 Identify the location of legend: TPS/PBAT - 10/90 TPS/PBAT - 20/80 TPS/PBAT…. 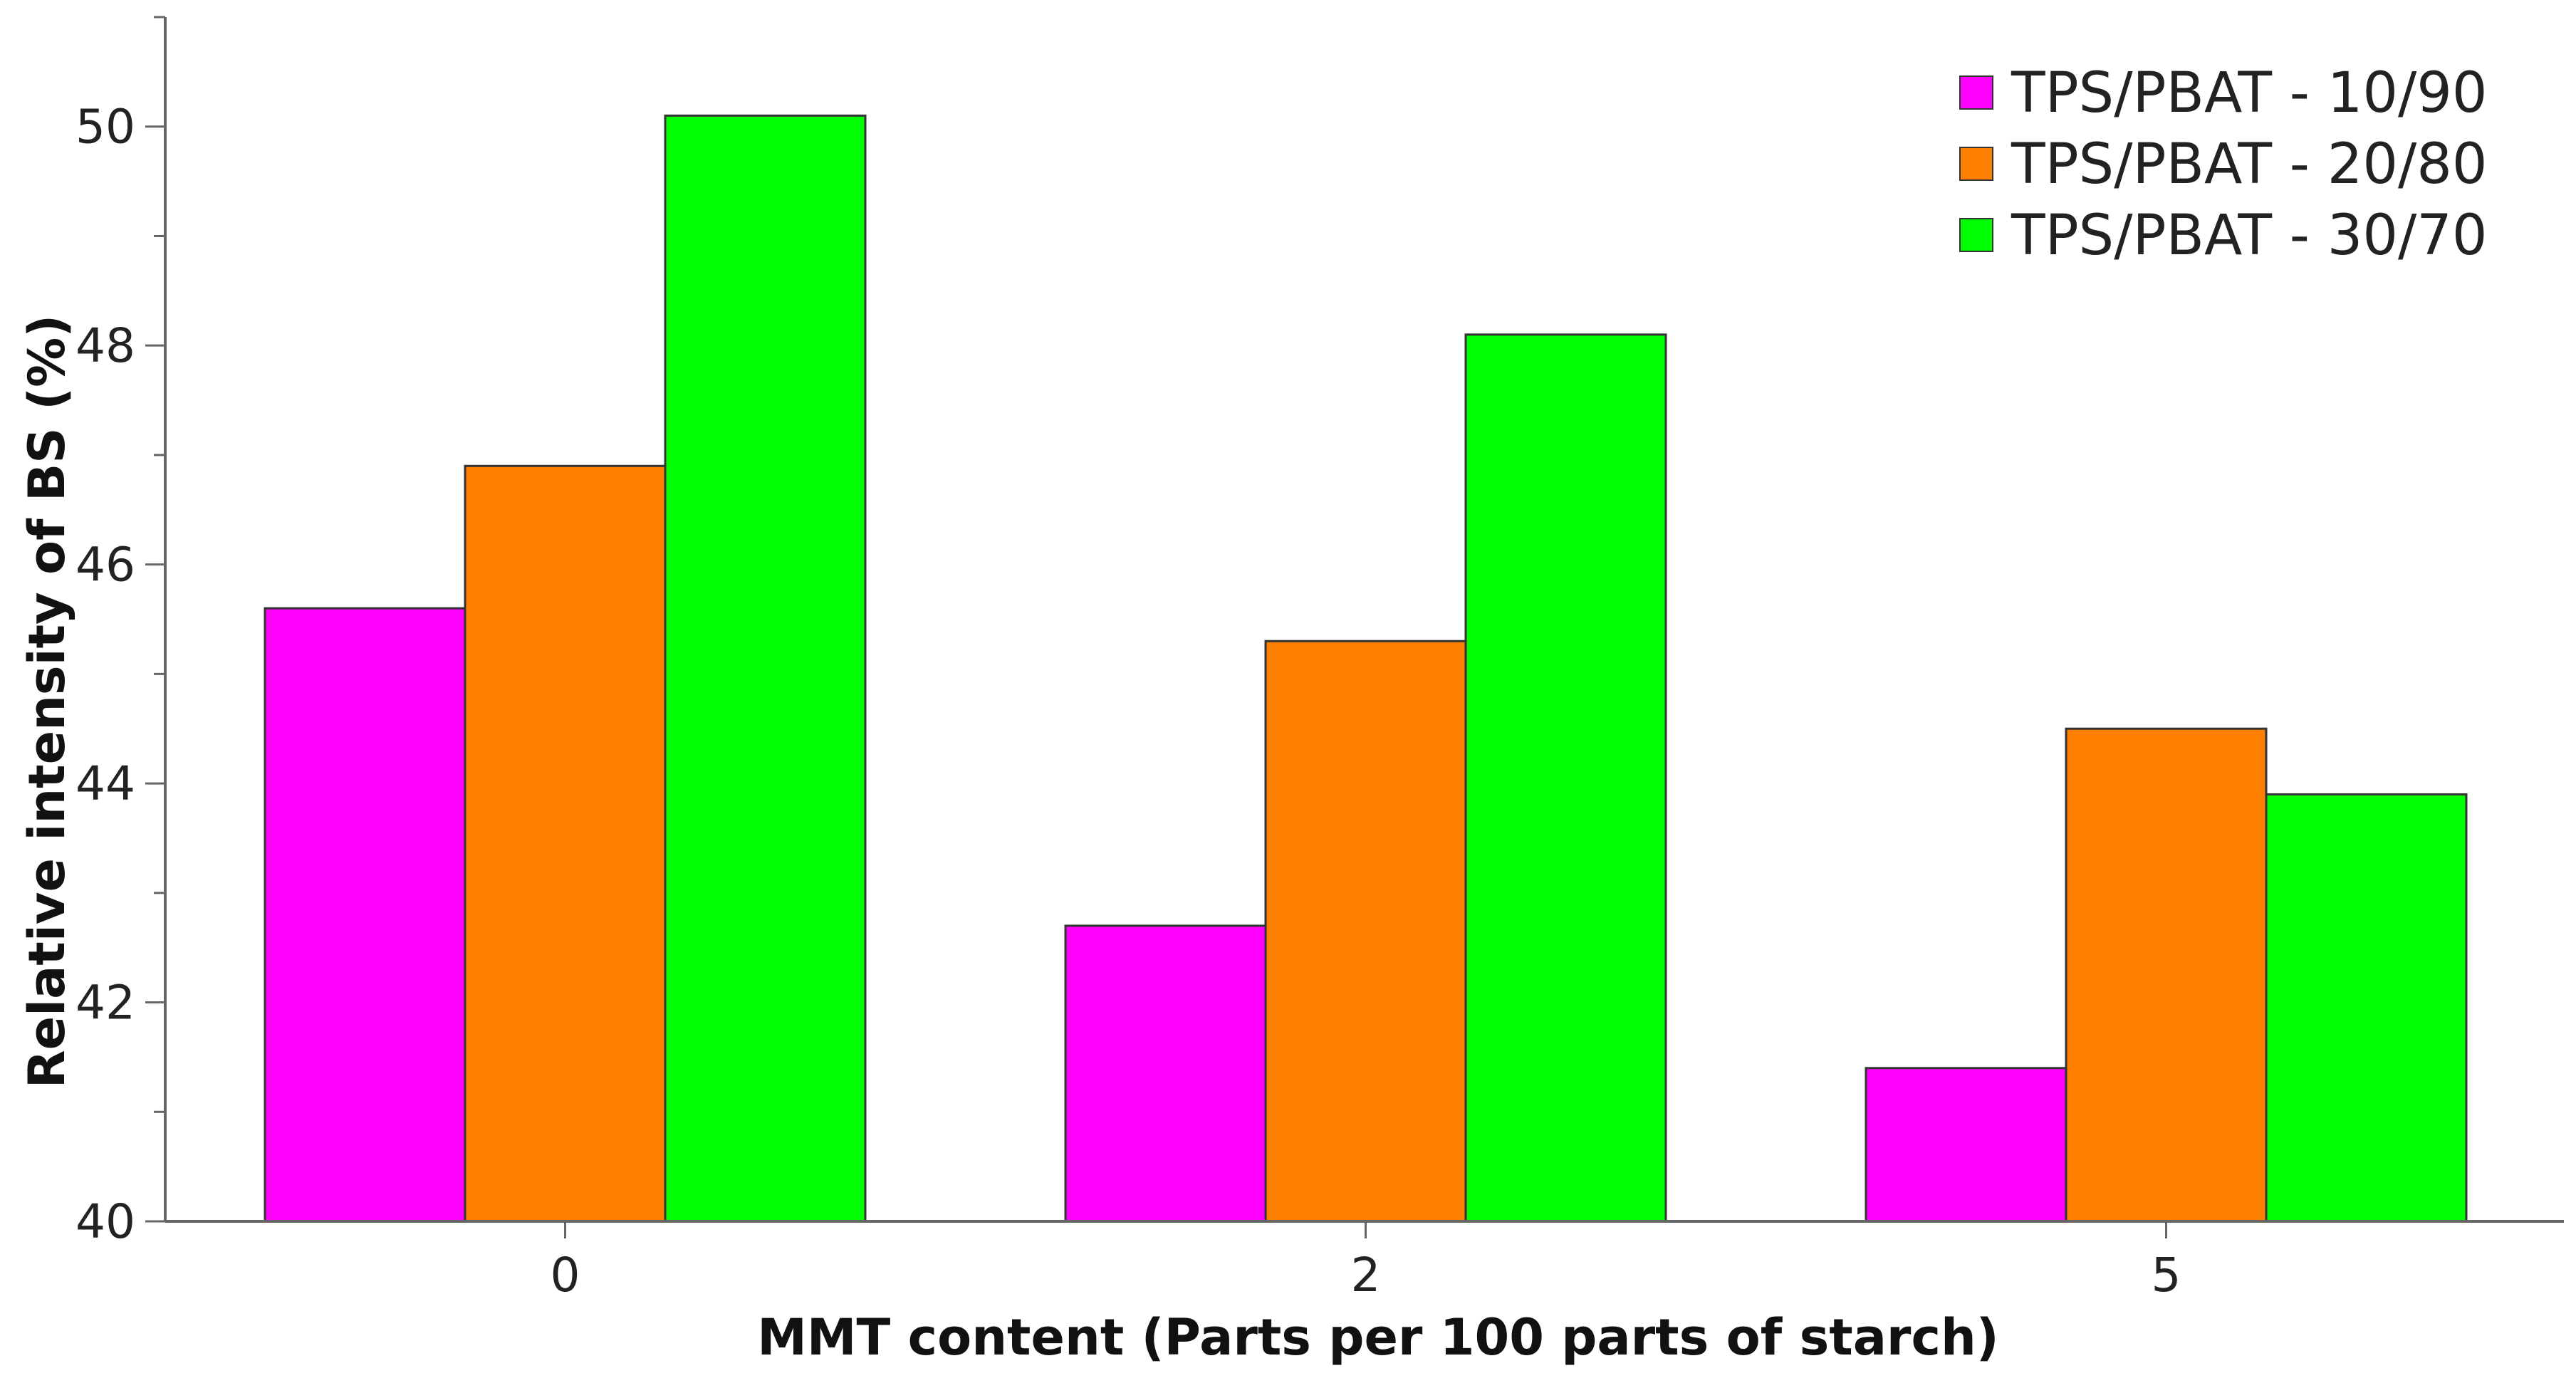
(2223, 164).